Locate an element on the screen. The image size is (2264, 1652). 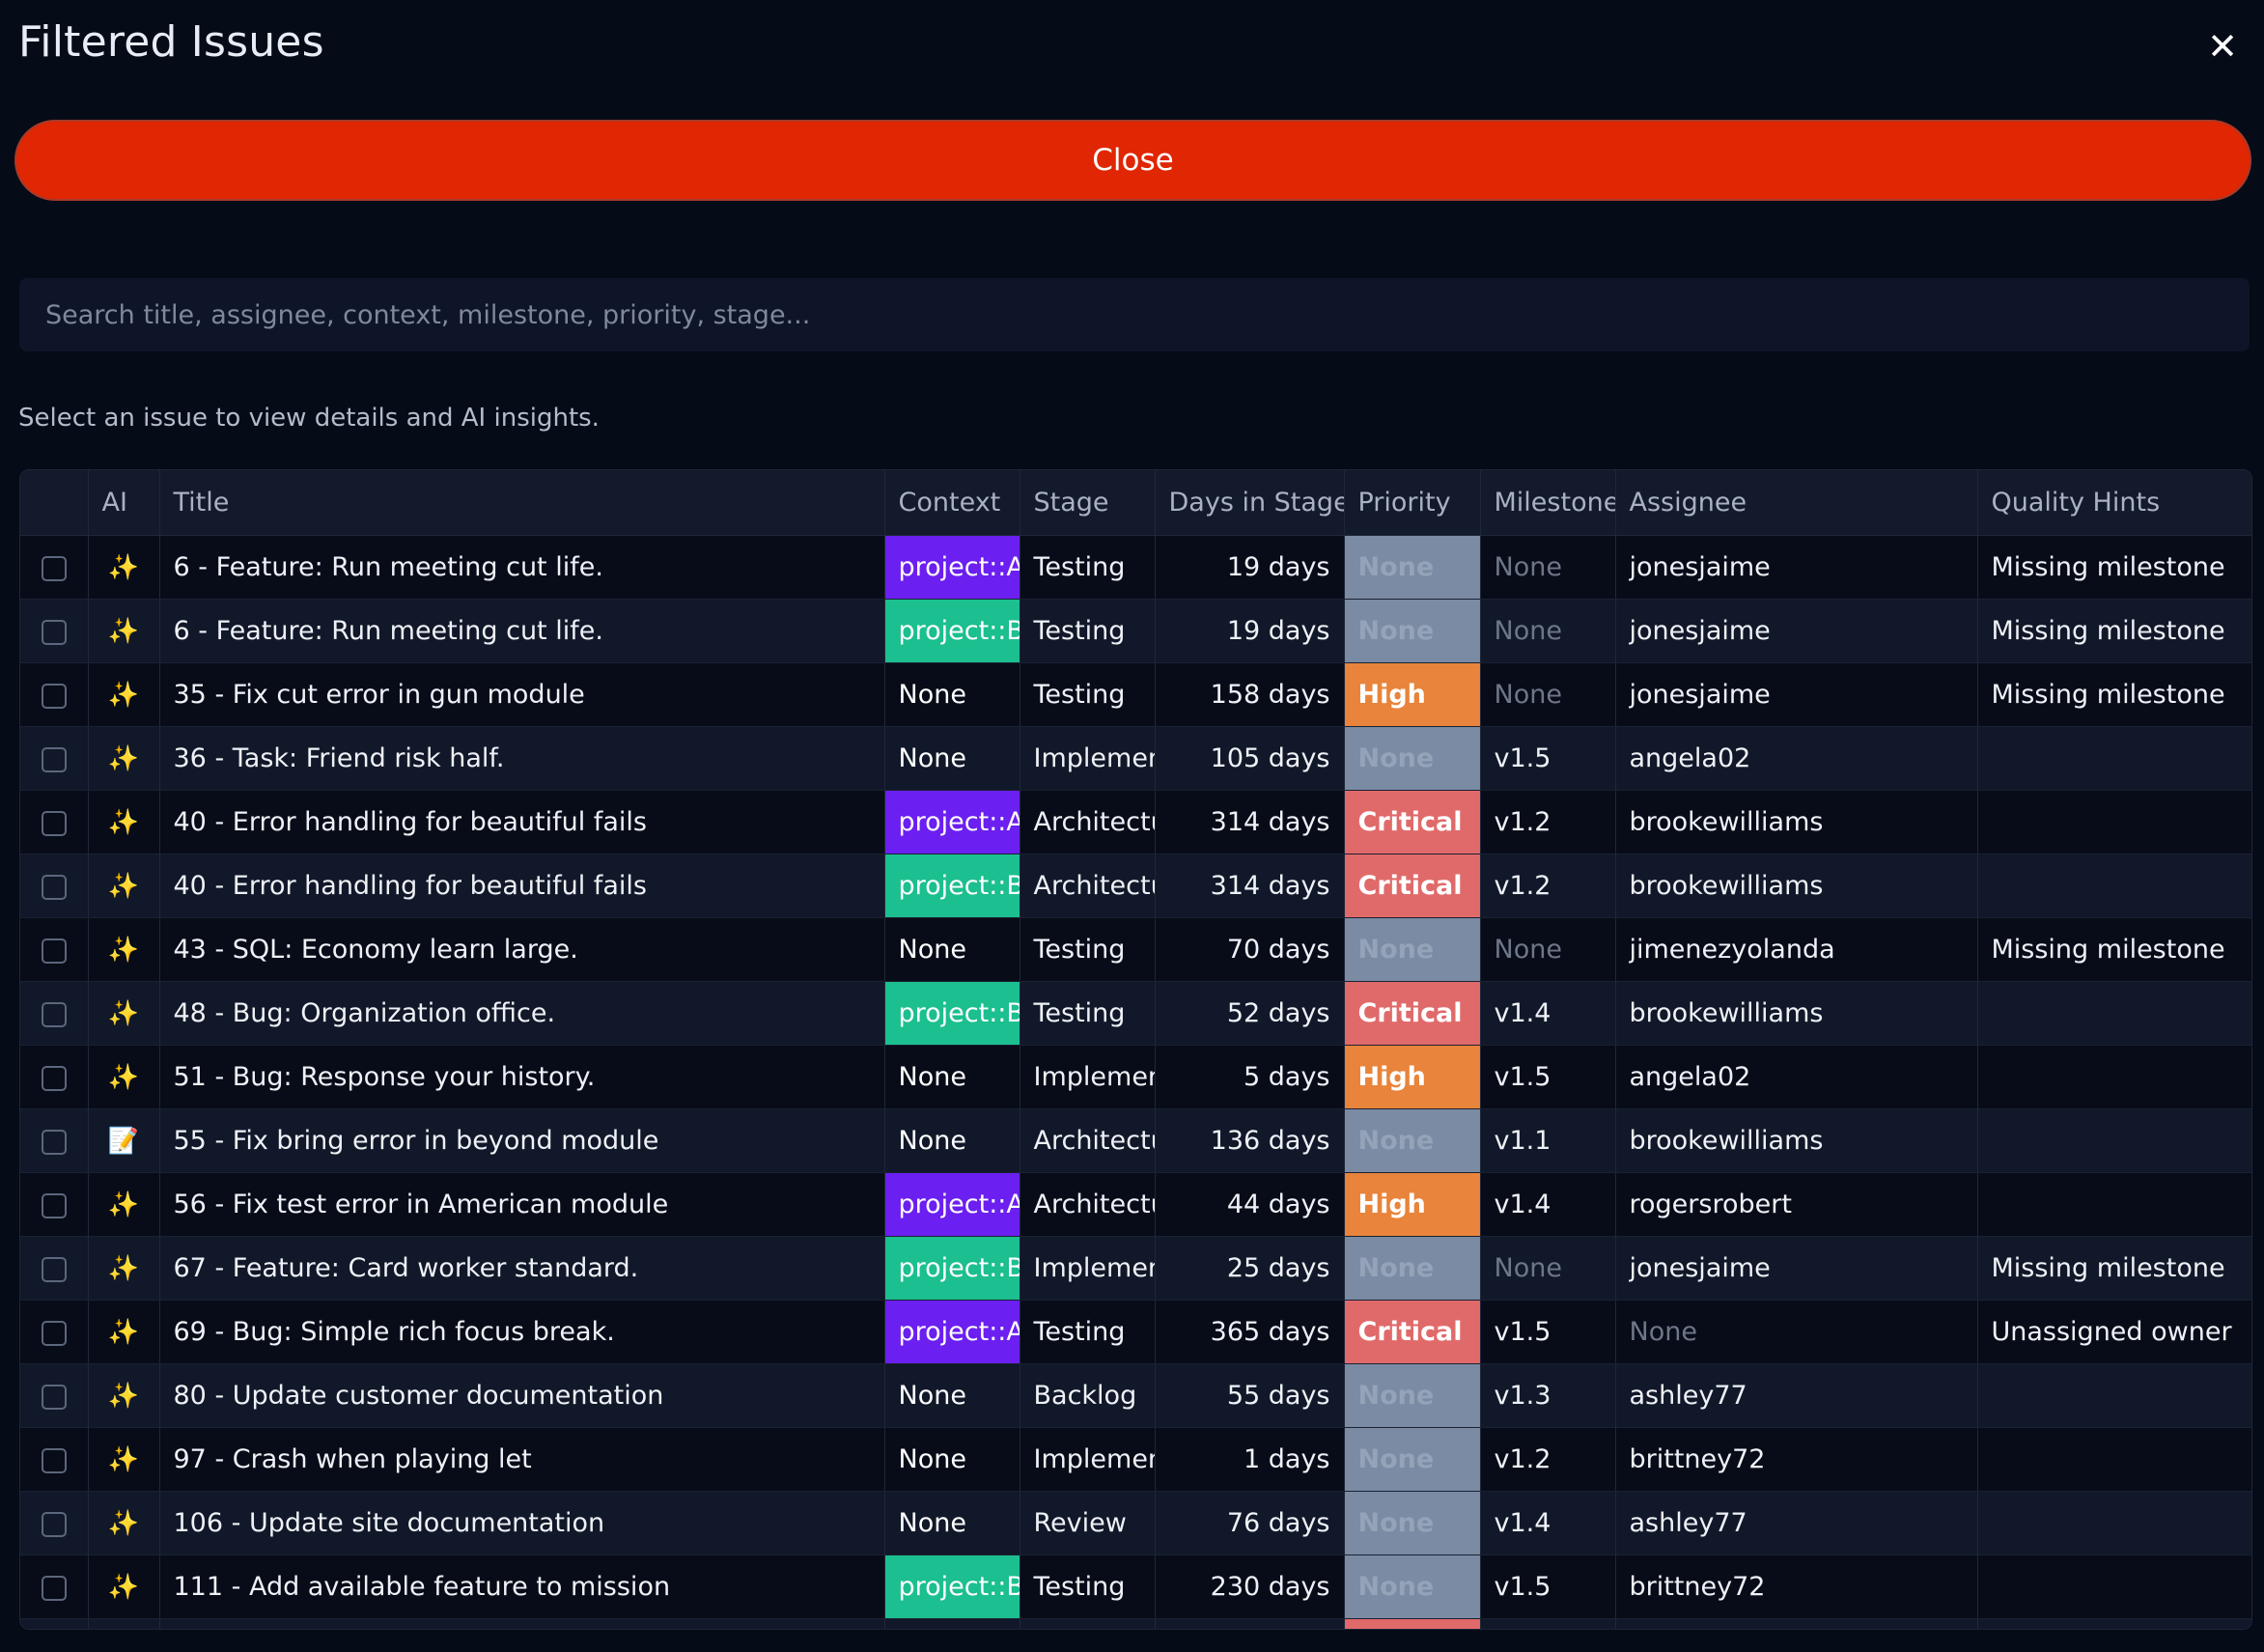
issue-title: 80 - Update customer documentation is located at coordinates (522, 1396).